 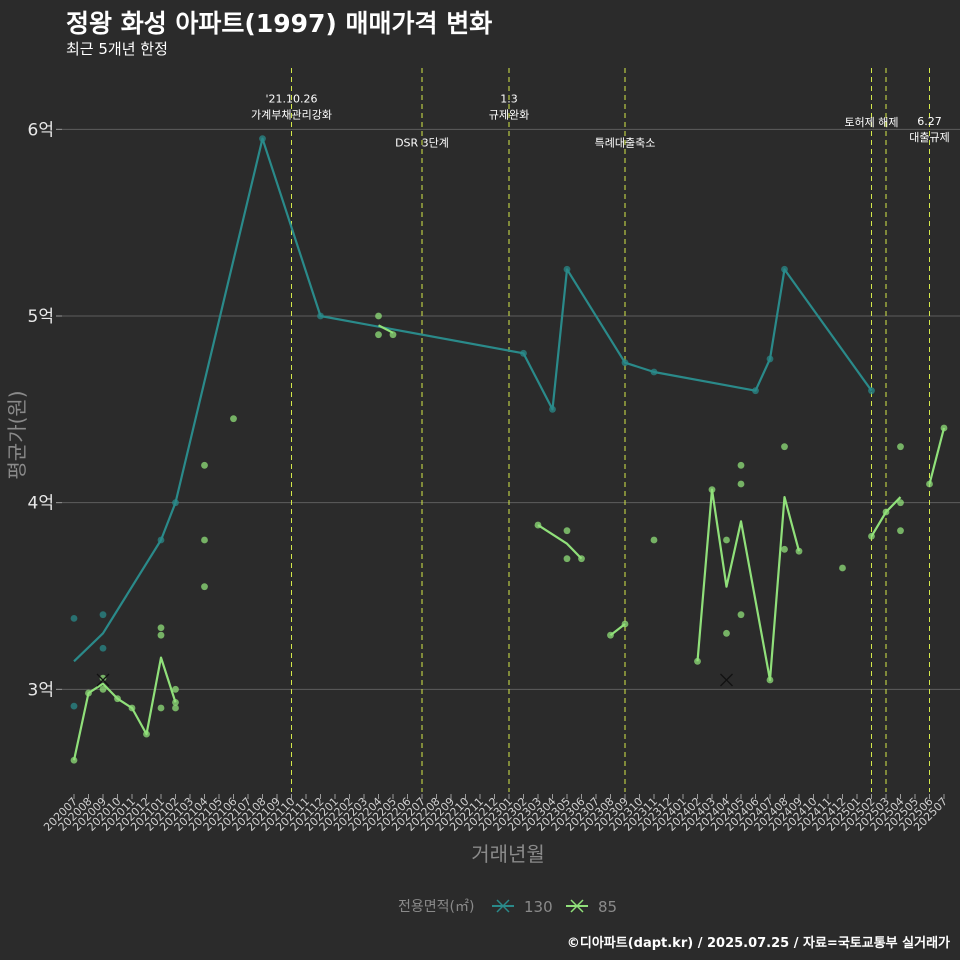 I want to click on event-label: 6.27, so click(x=929, y=121).